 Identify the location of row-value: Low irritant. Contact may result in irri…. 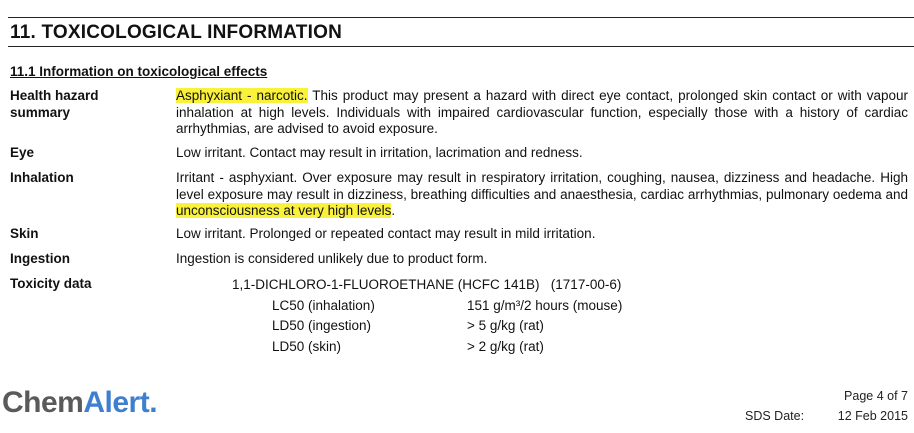
(379, 152).